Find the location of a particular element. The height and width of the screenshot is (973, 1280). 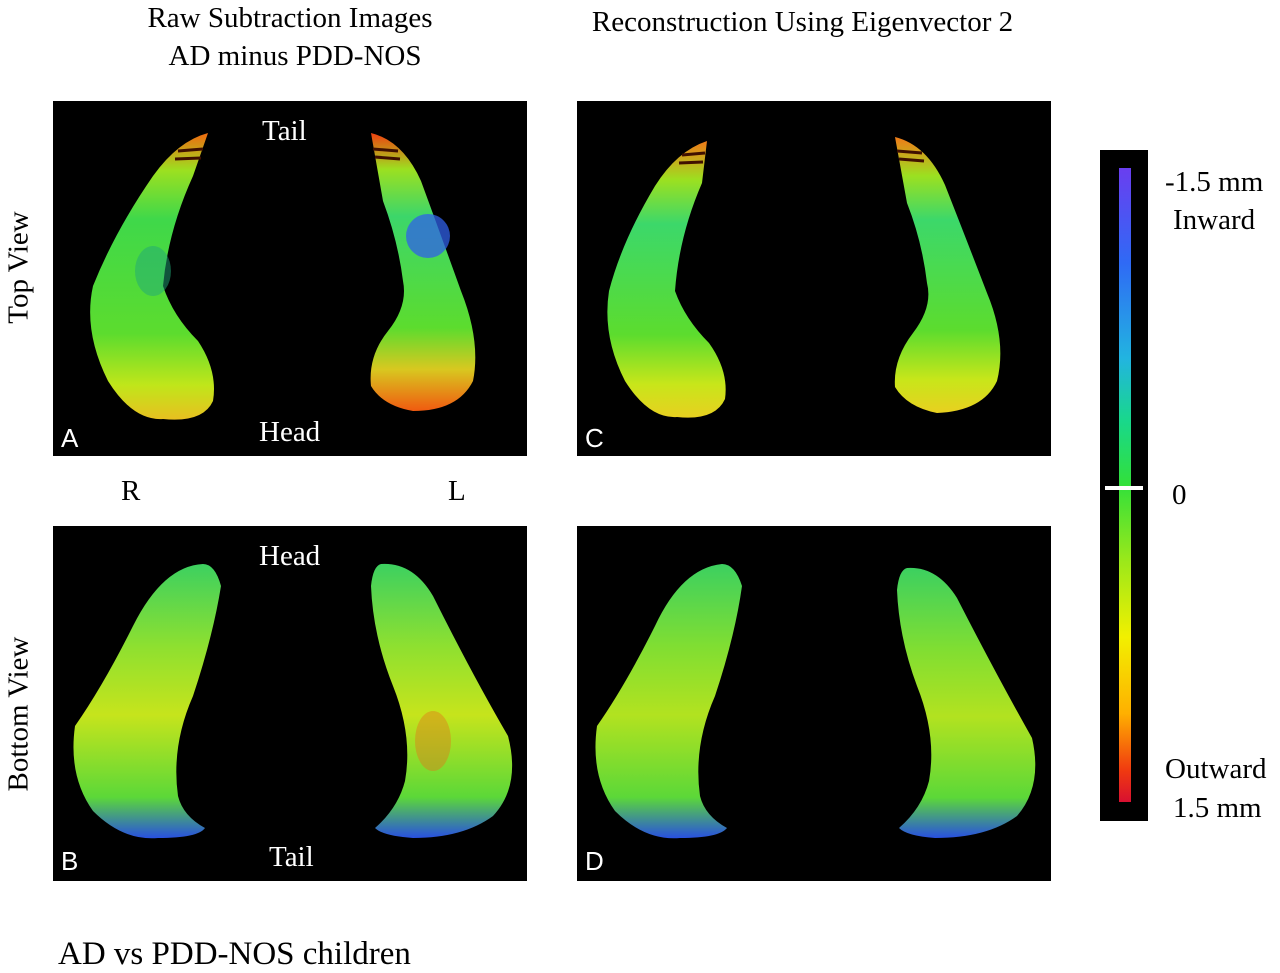

panel-a-top-view-raw: Tail Head A is located at coordinates (290, 278).